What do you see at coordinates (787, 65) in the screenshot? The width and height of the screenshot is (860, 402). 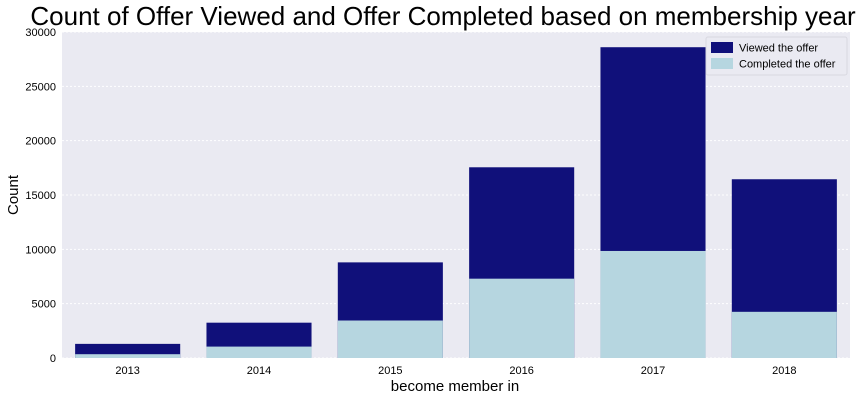 I see `legend-label: Completed the offer` at bounding box center [787, 65].